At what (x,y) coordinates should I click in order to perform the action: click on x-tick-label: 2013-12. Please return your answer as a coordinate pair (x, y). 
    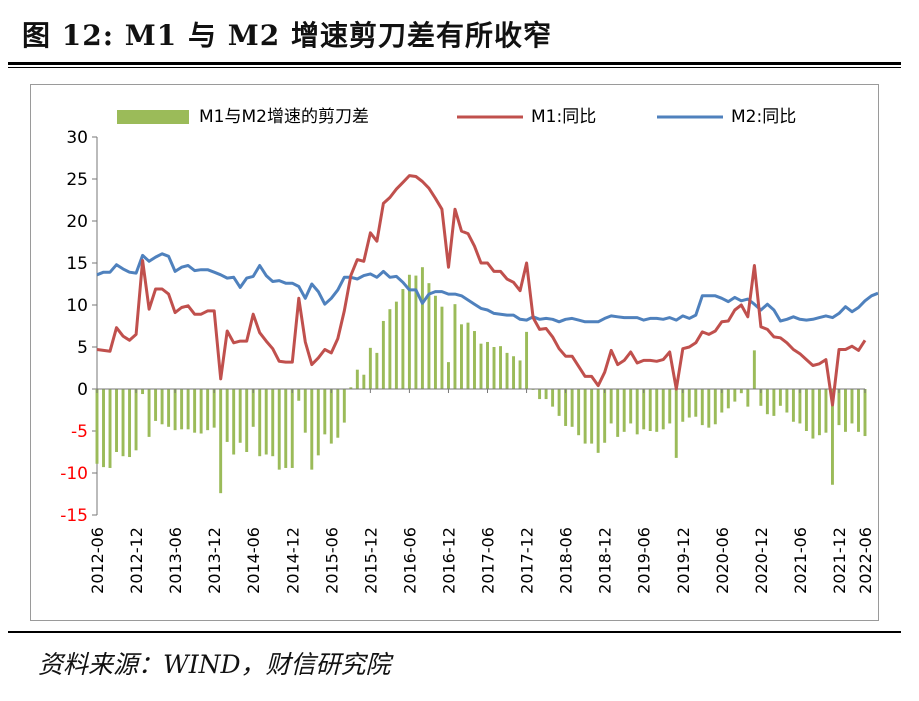
    Looking at the image, I should click on (214, 560).